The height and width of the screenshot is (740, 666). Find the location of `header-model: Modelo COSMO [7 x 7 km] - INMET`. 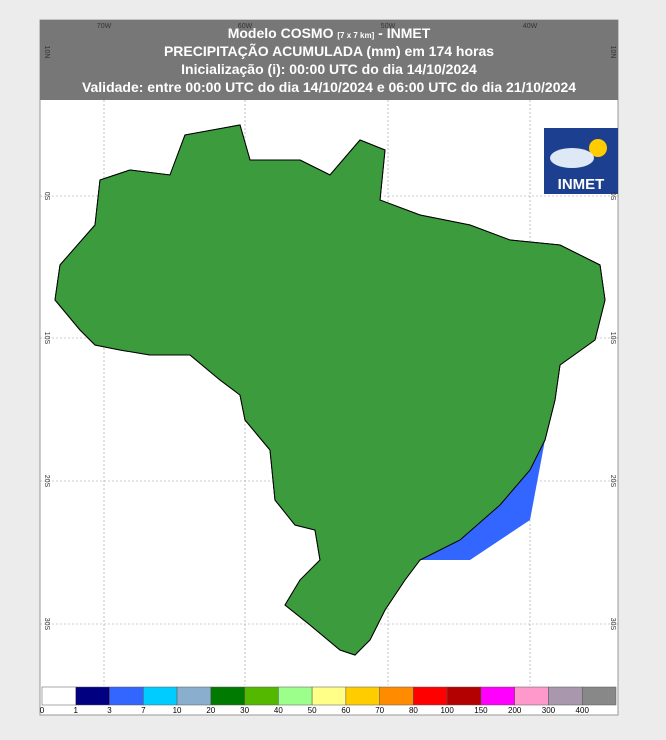

header-model: Modelo COSMO [7 x 7 km] - INMET is located at coordinates (329, 33).